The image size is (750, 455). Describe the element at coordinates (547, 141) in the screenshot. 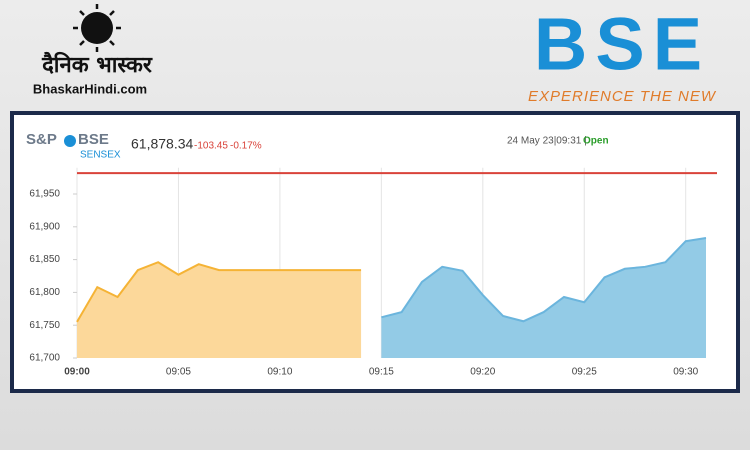

I see `timestamp: 24 May 23|09:31 |` at that location.